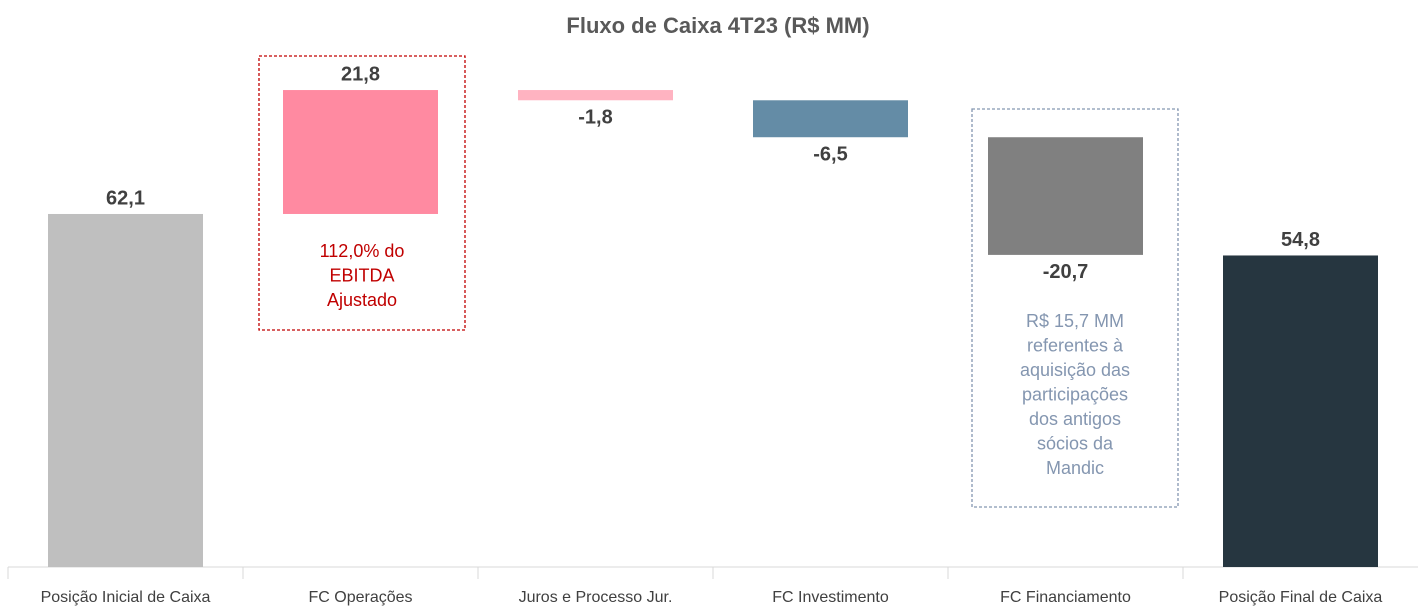 The image size is (1418, 609). Describe the element at coordinates (717, 25) in the screenshot. I see `chart-title: Fluxo de Caixa 4T23 (R$ MM)` at that location.